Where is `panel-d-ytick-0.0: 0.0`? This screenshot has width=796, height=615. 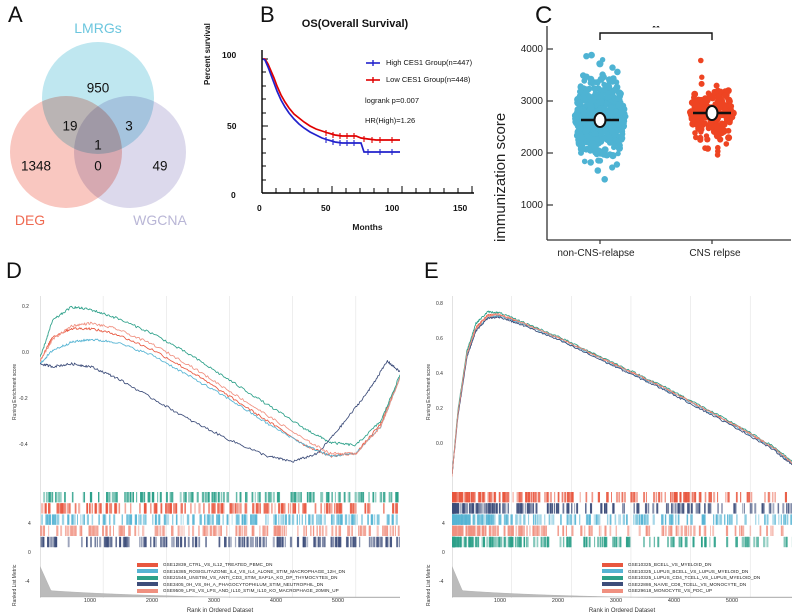 panel-d-ytick-0.0: 0.0 is located at coordinates (25, 353).